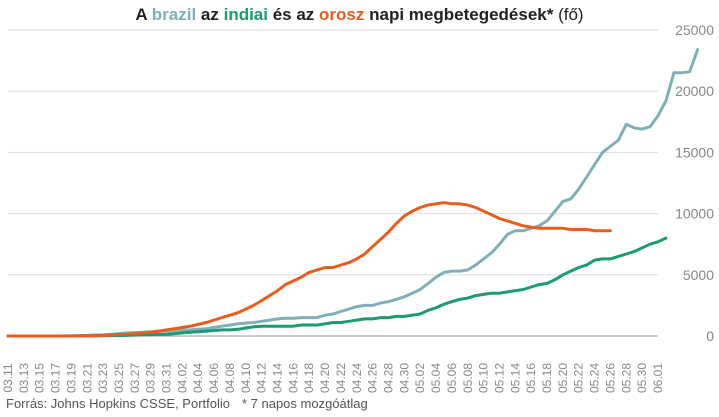  What do you see at coordinates (304, 403) in the screenshot?
I see `moving-average-note: * 7 napos mozgóátlag` at bounding box center [304, 403].